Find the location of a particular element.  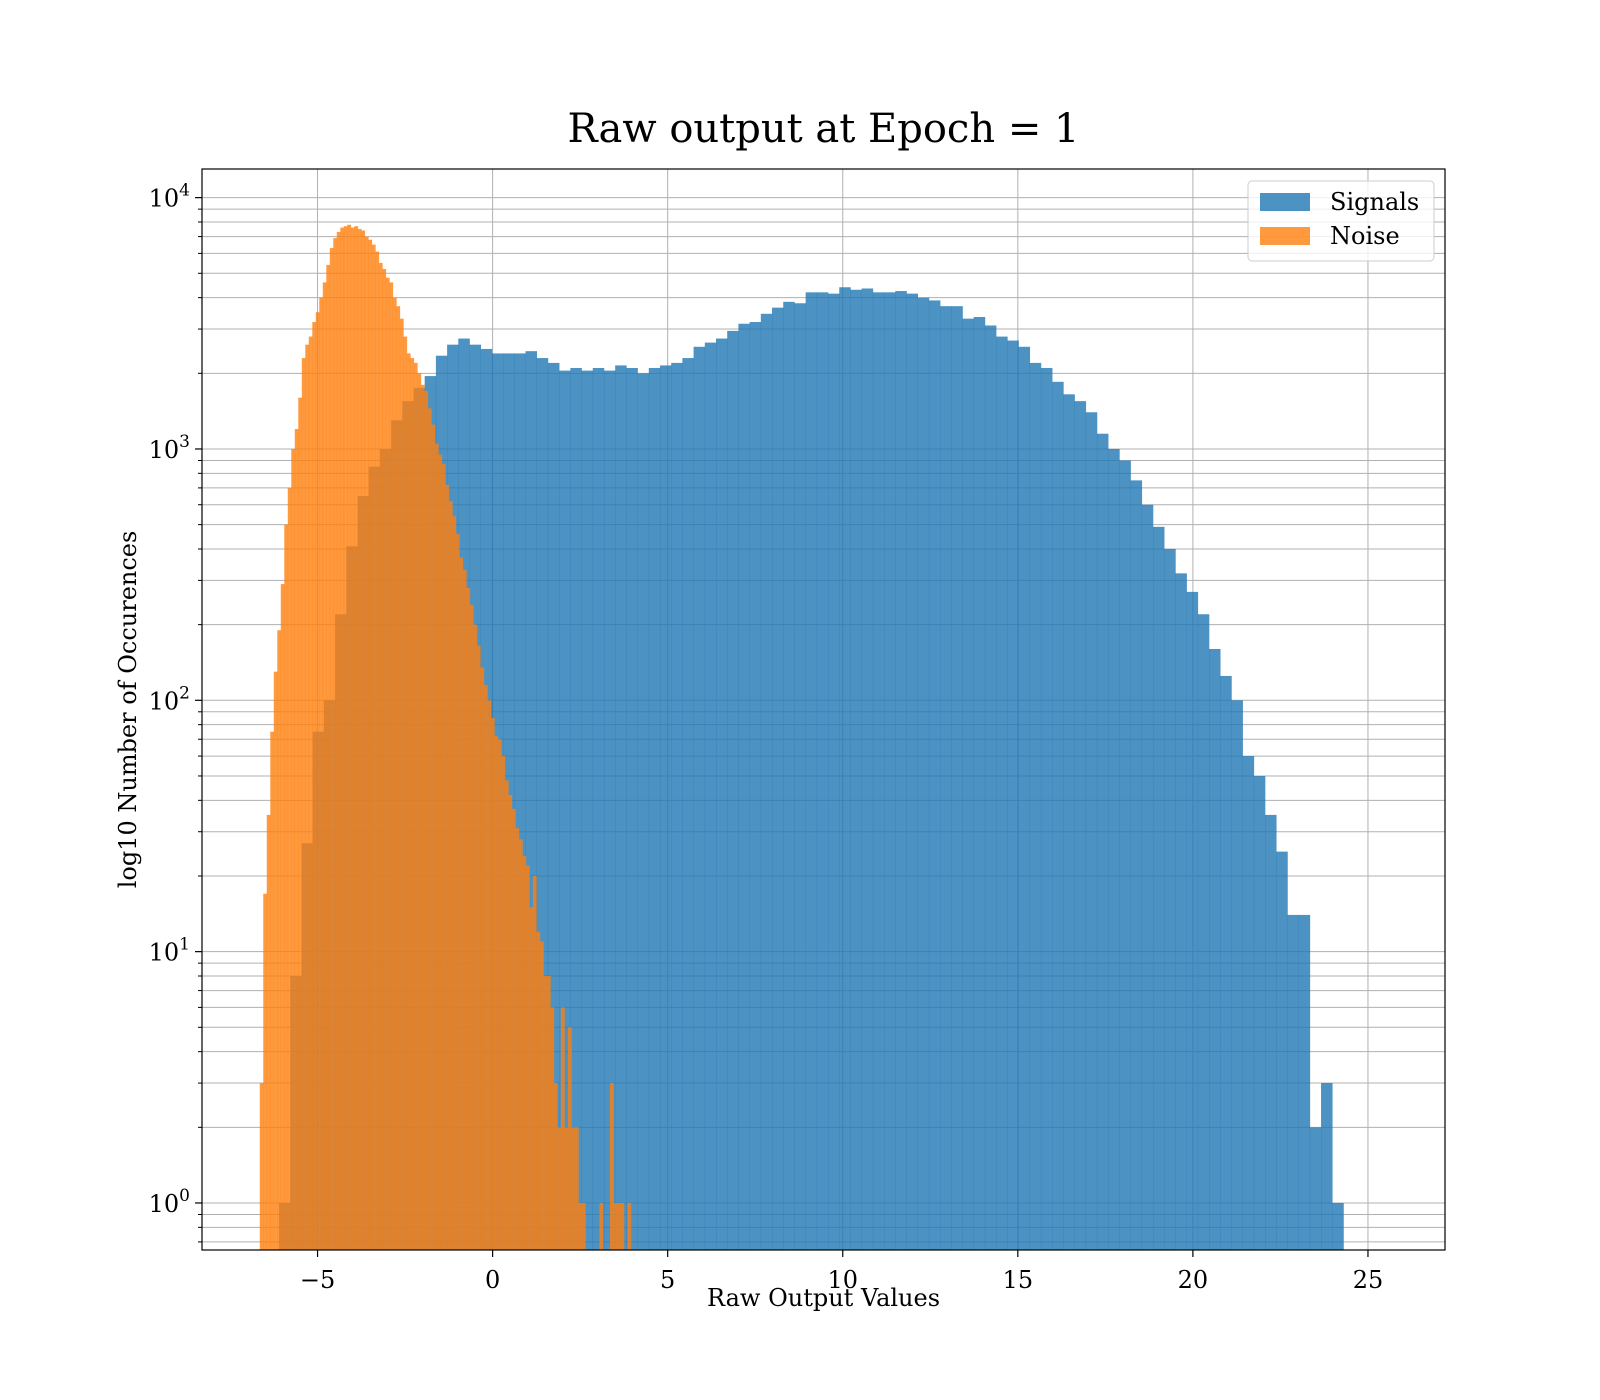

y-axis-label: log10 Number of Occurences is located at coordinates (128, 710).